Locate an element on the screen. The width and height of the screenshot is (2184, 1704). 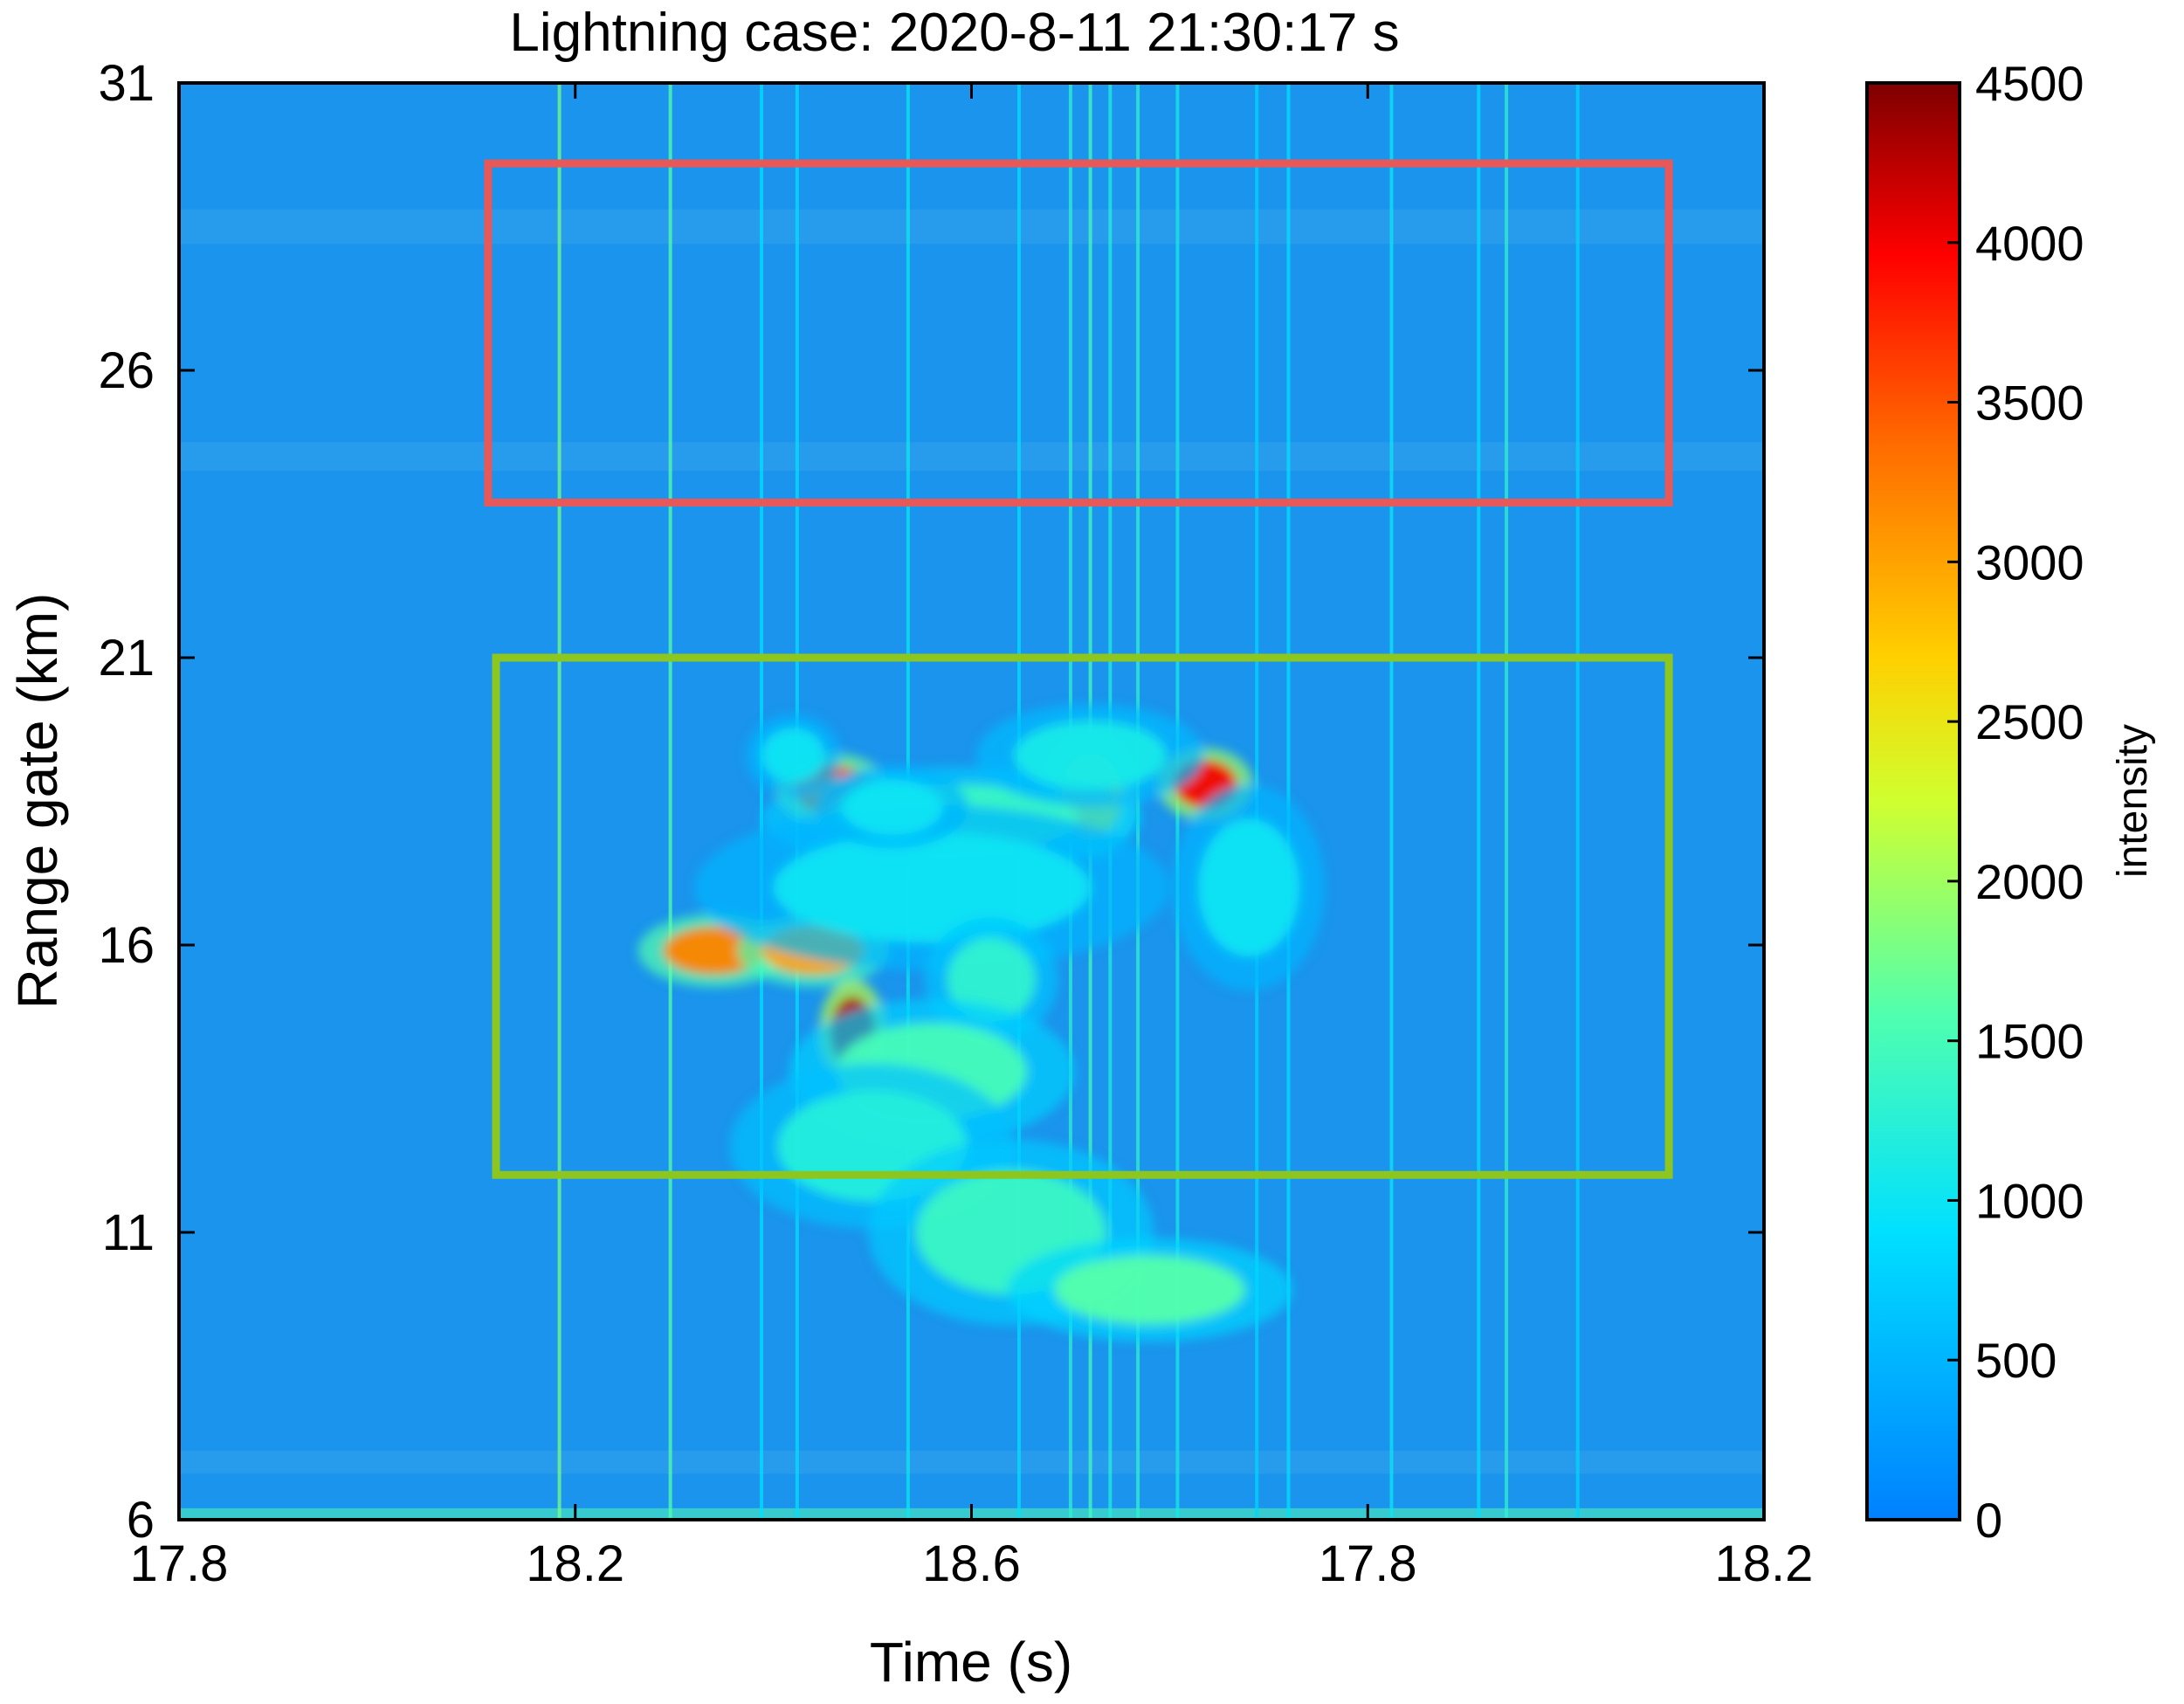
colorbar-tick-label: 1500 is located at coordinates (2029, 1041).